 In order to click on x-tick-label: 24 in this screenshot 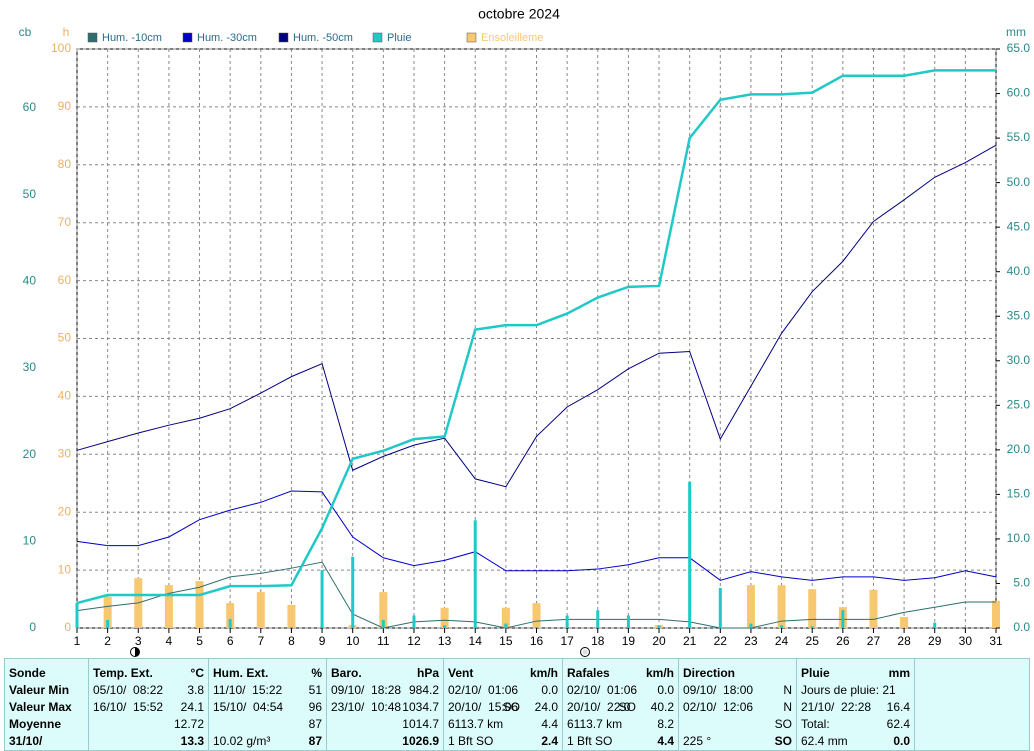, I will do `click(782, 641)`.